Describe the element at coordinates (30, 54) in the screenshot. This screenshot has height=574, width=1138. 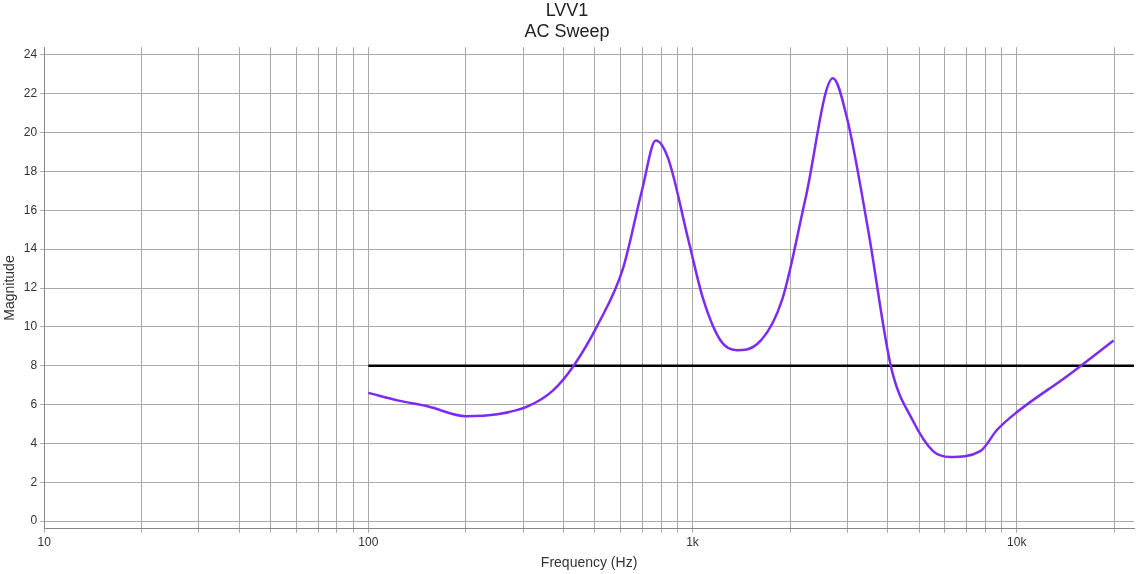
I see `y-tick-label: 24` at that location.